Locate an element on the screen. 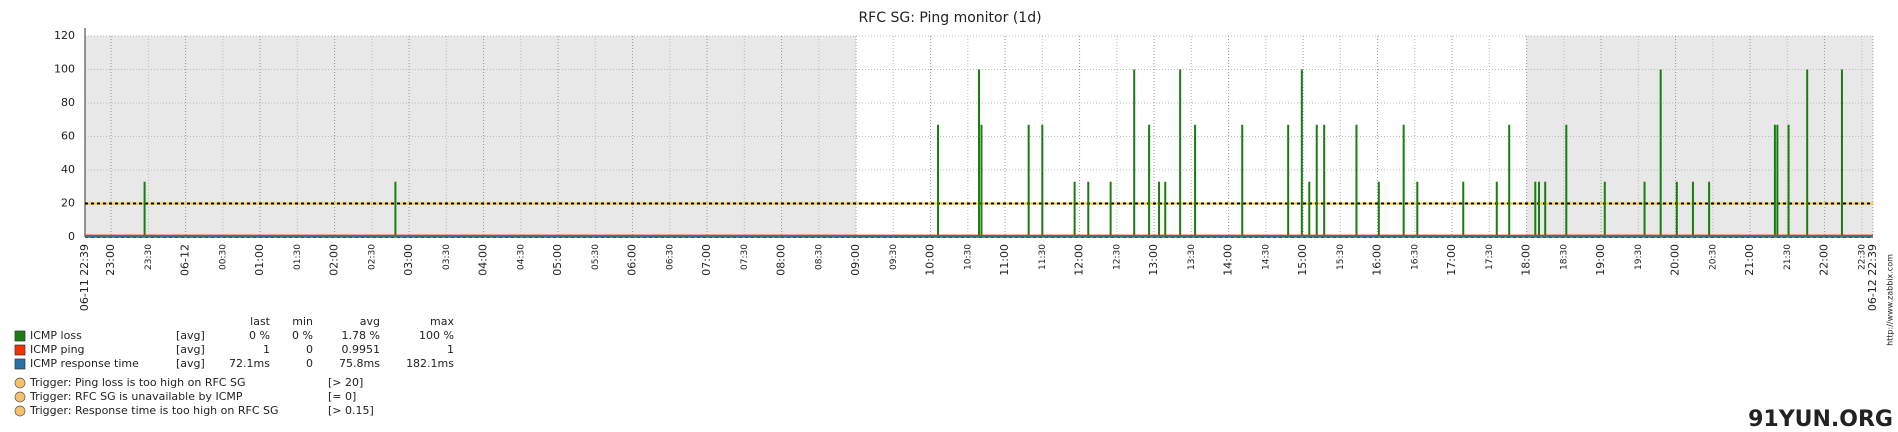 The width and height of the screenshot is (1898, 432). x-tick-label: 07:00 is located at coordinates (706, 260).